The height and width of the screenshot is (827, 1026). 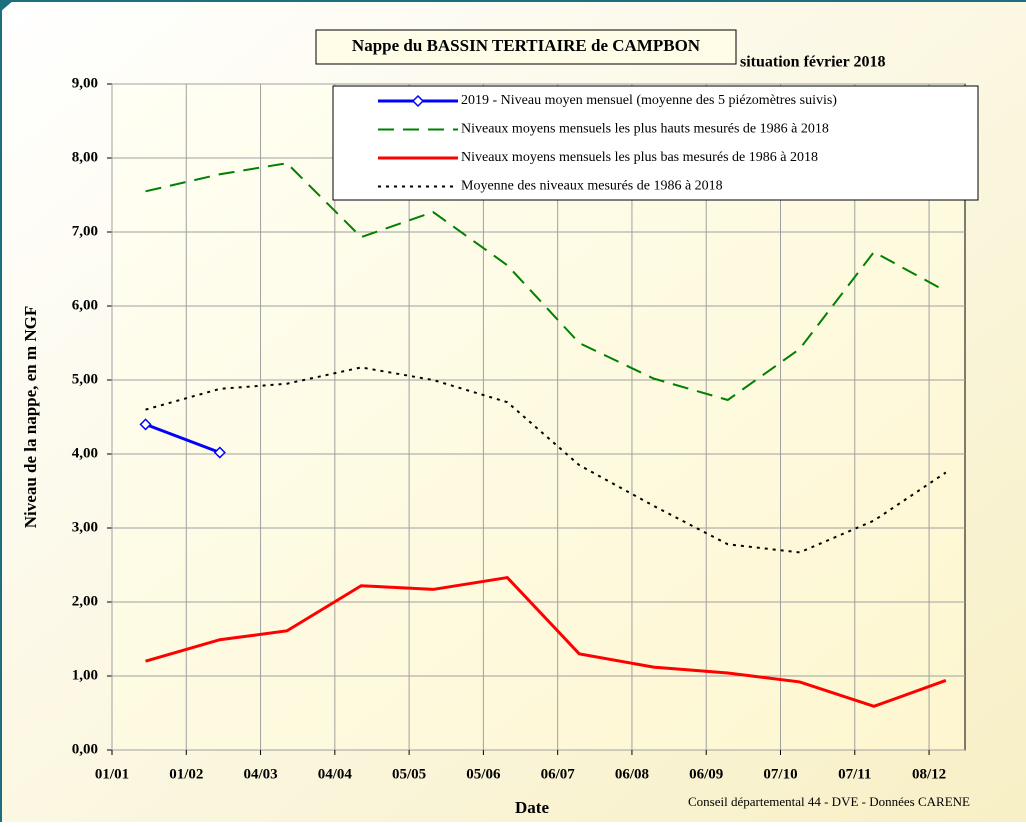 I want to click on chart-title: Nappe du BASSIN TERTIAIRE de CAMPBON, so click(x=526, y=45).